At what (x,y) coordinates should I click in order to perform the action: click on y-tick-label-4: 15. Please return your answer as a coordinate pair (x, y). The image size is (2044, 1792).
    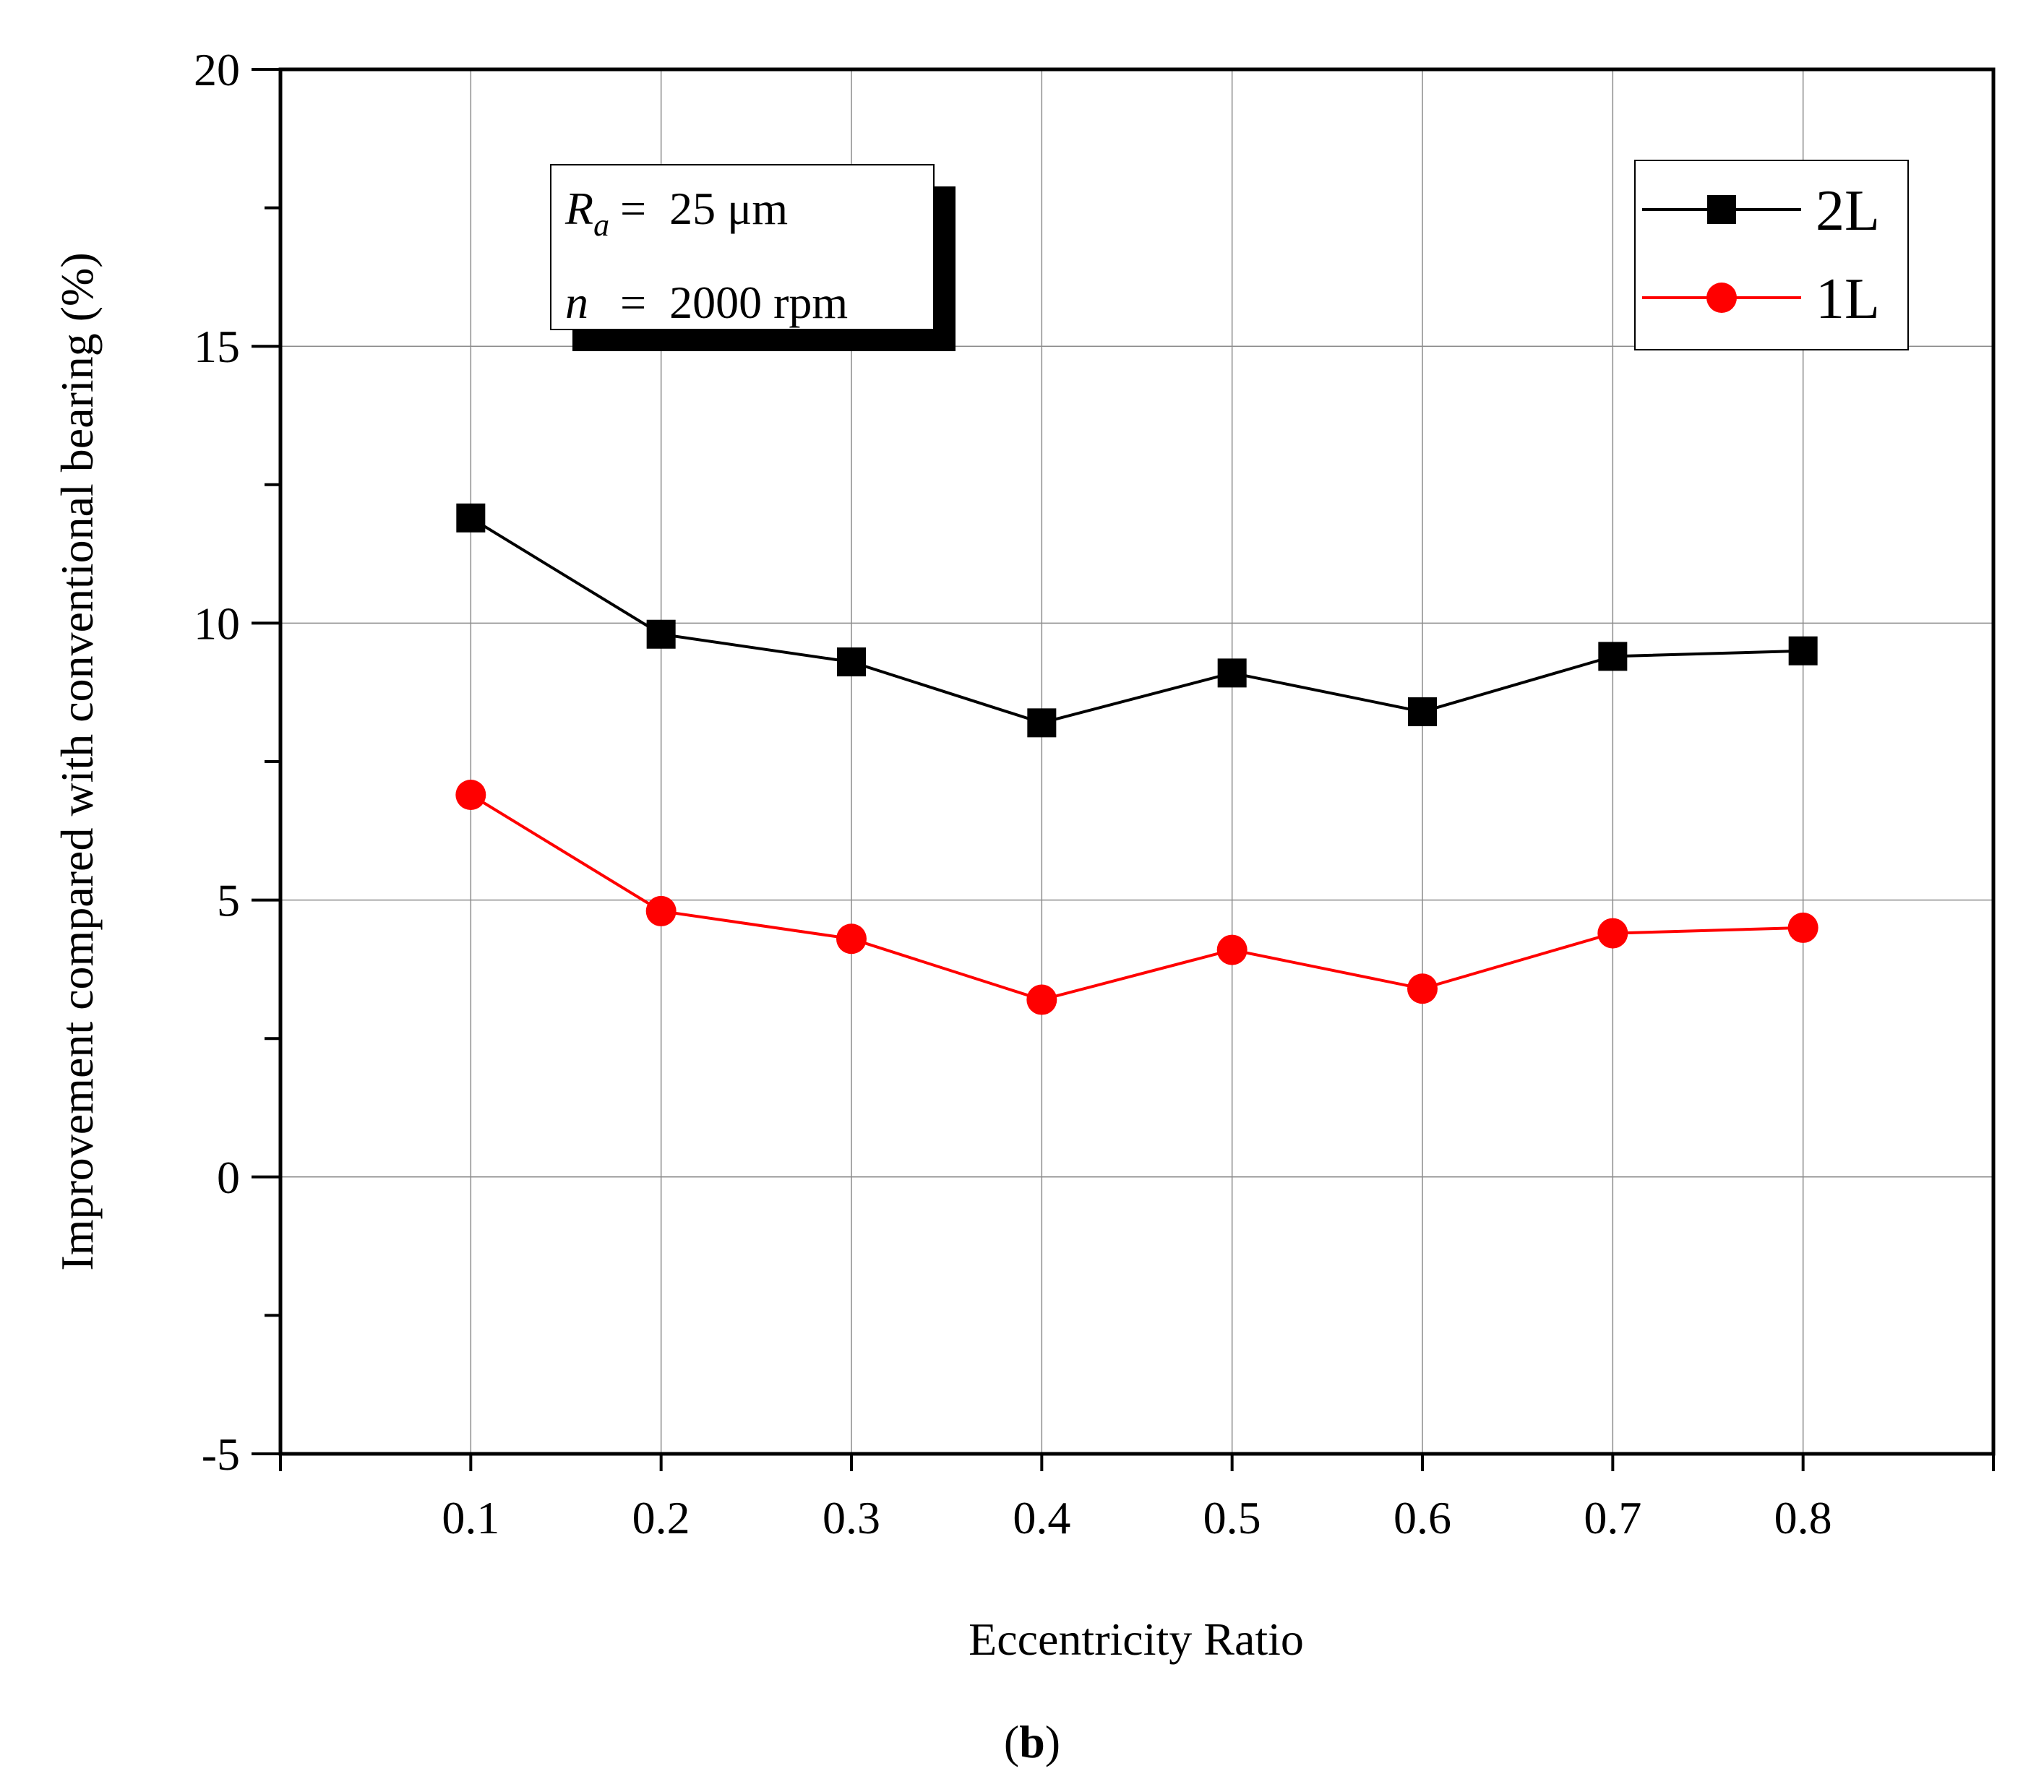
    Looking at the image, I should click on (217, 346).